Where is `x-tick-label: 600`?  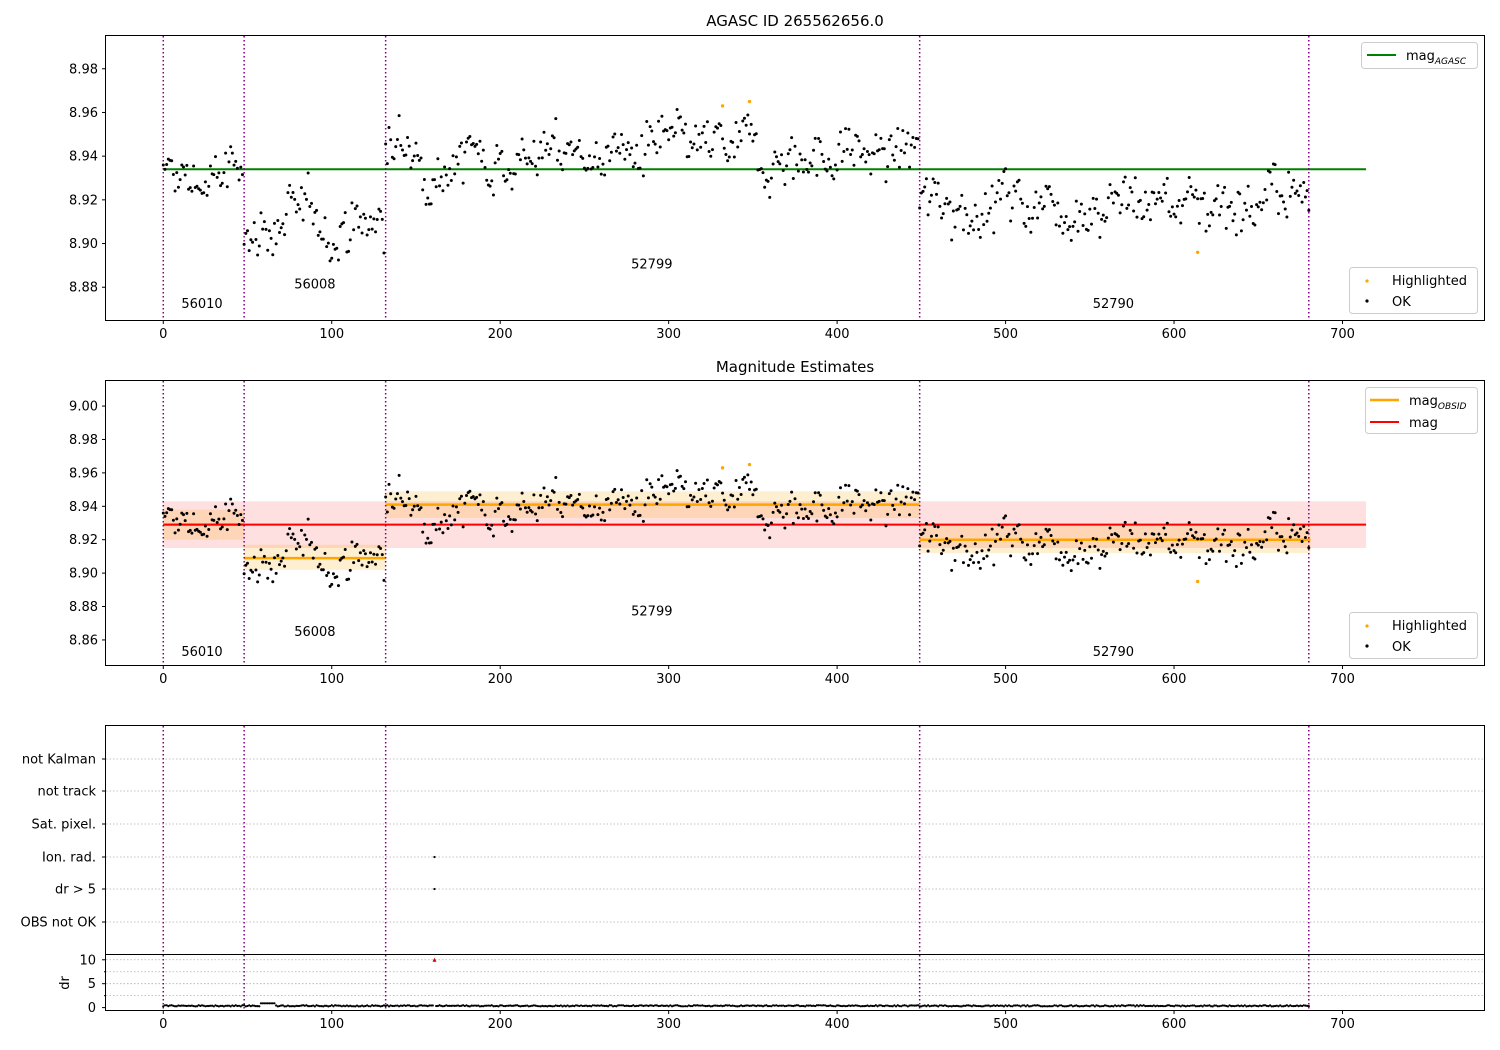
x-tick-label: 600 is located at coordinates (1174, 679).